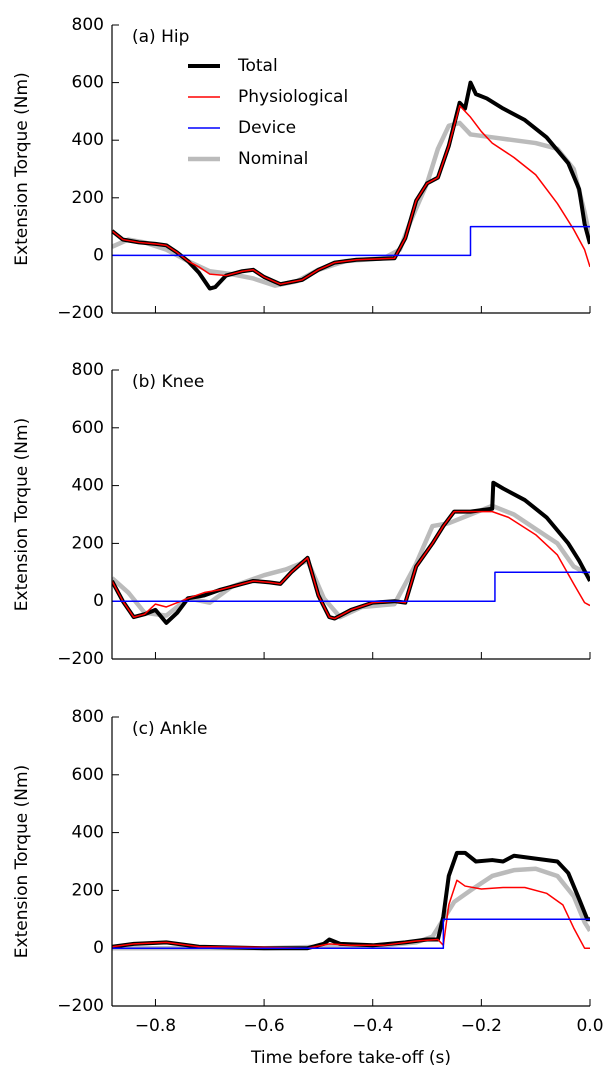 Image resolution: width=608 pixels, height=1074 pixels. I want to click on panel-label: (c) Ankle, so click(169, 729).